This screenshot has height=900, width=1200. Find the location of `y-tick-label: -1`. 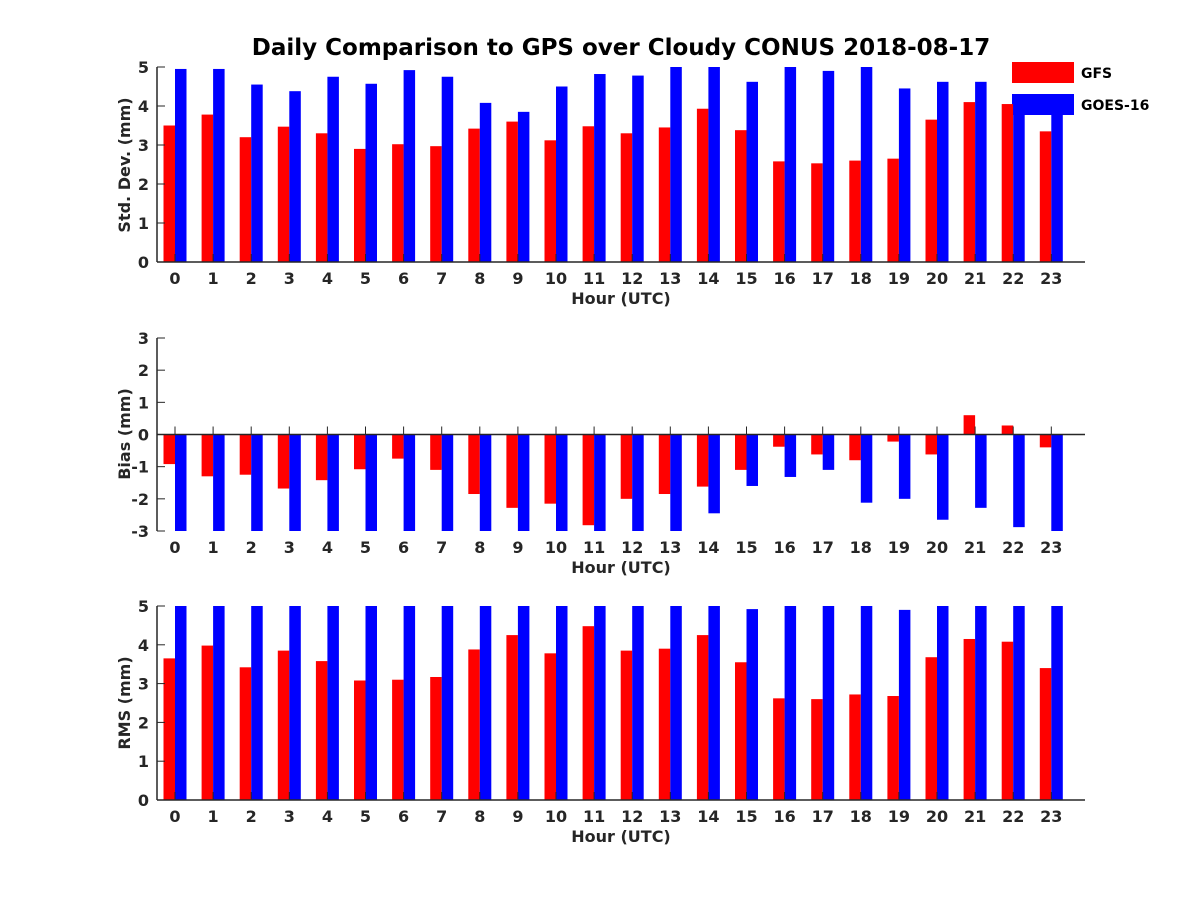

y-tick-label: -1 is located at coordinates (140, 467).